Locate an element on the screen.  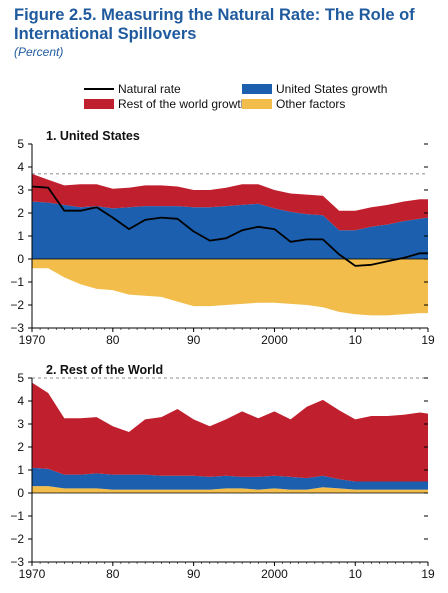
legend-line-swatch is located at coordinates (99, 89).